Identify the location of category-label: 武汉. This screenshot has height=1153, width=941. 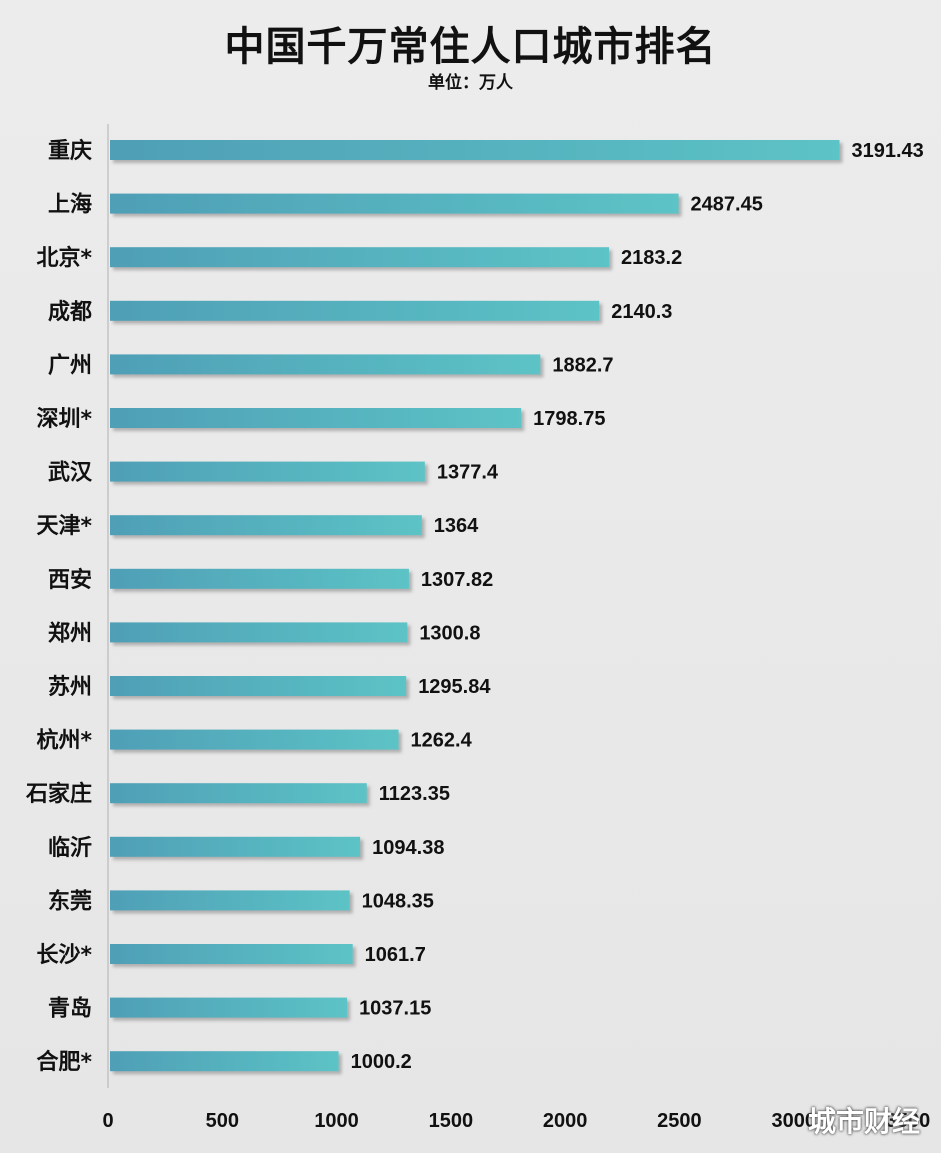
(70, 473).